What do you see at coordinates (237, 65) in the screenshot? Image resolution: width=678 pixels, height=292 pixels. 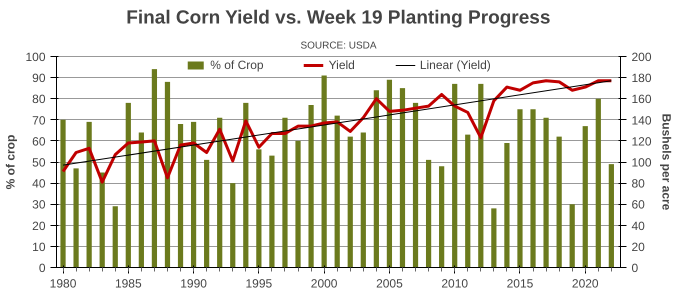 I see `legend-label: % of Crop` at bounding box center [237, 65].